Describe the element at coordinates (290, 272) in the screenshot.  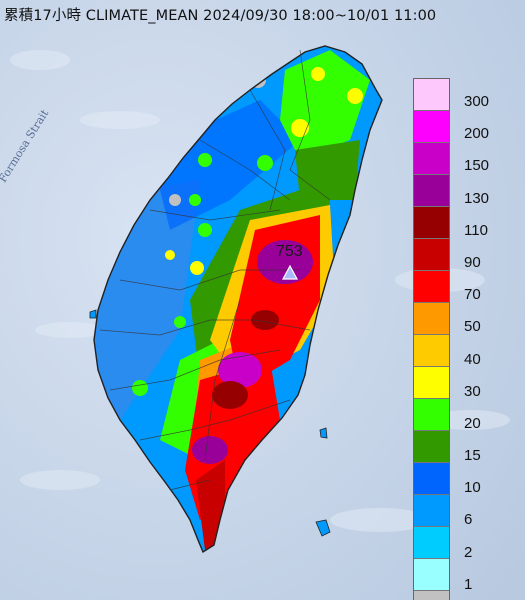
I see `peak-marker-icon` at that location.